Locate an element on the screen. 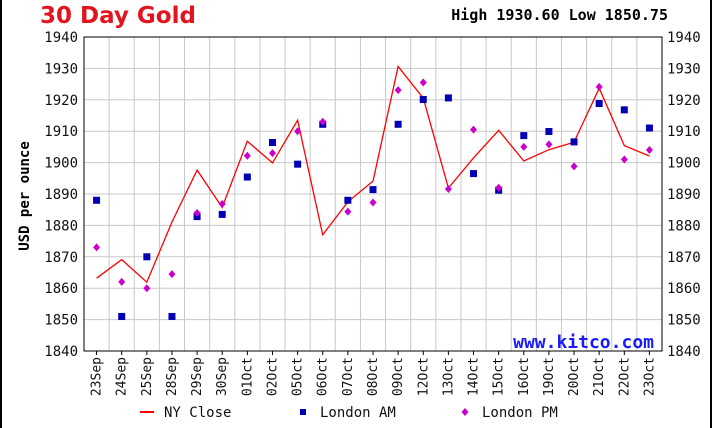 This screenshot has width=712, height=428. y-tick-label-right: 1840 is located at coordinates (684, 352).